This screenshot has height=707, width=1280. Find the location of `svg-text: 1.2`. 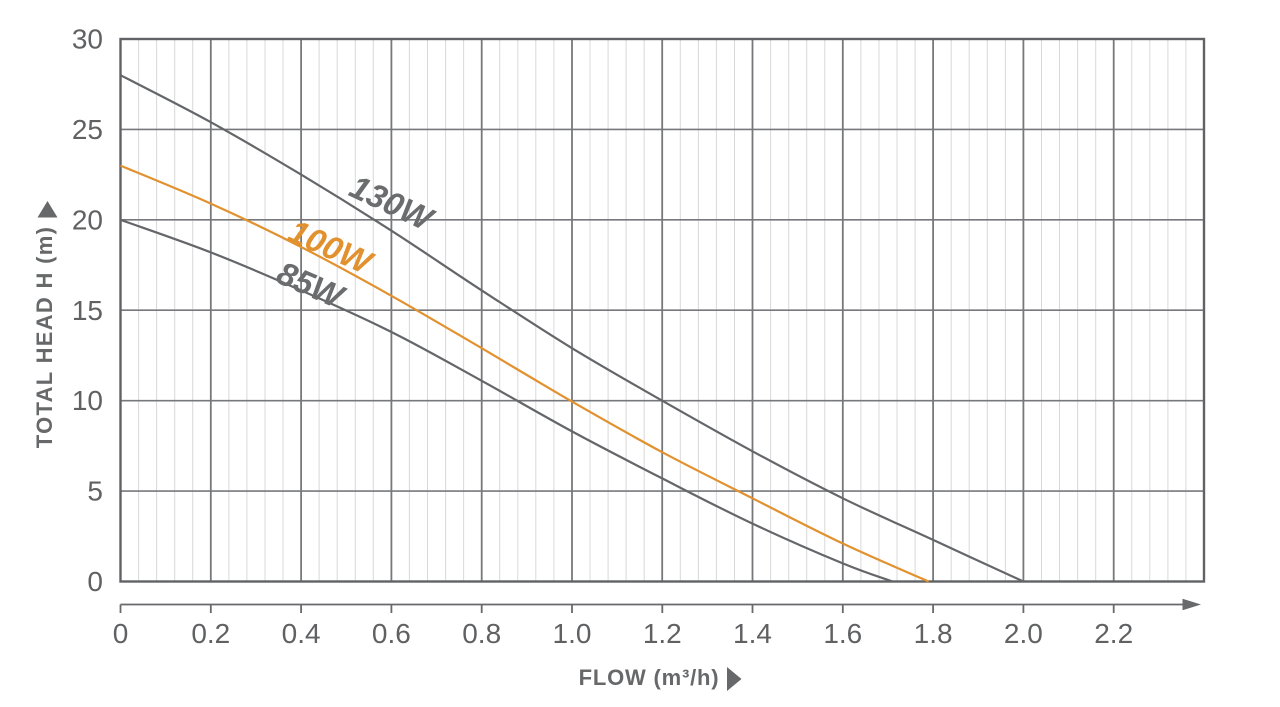

svg-text: 1.2 is located at coordinates (662, 633).